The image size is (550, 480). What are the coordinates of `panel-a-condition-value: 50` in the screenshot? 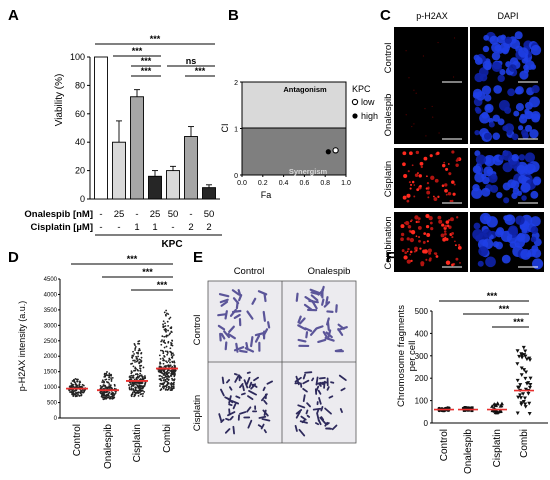 It's located at (173, 214).